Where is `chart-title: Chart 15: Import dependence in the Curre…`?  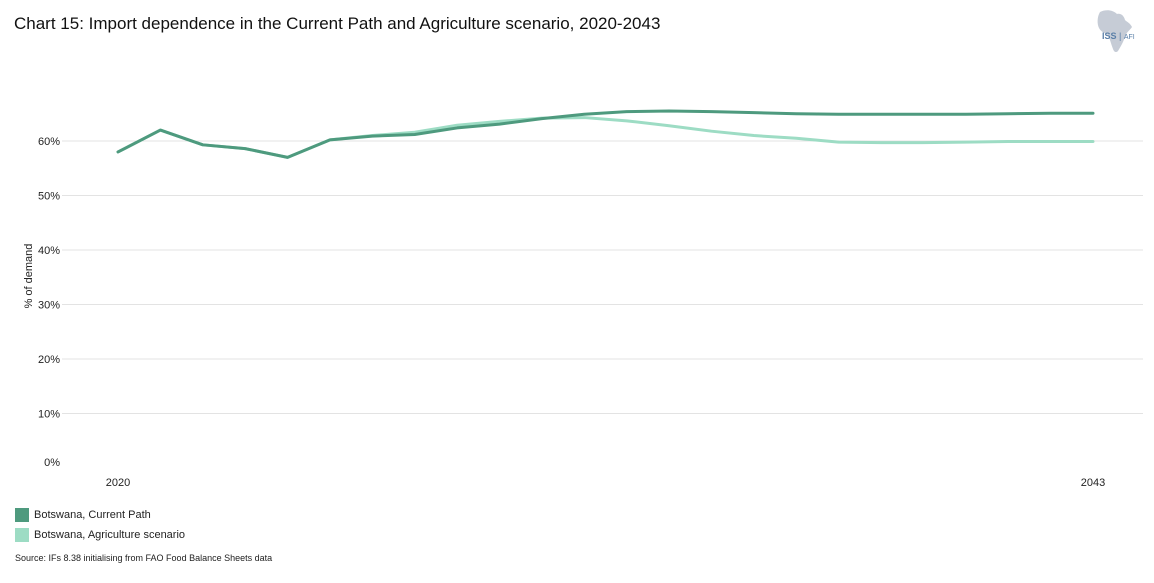 chart-title: Chart 15: Import dependence in the Curre… is located at coordinates (337, 23).